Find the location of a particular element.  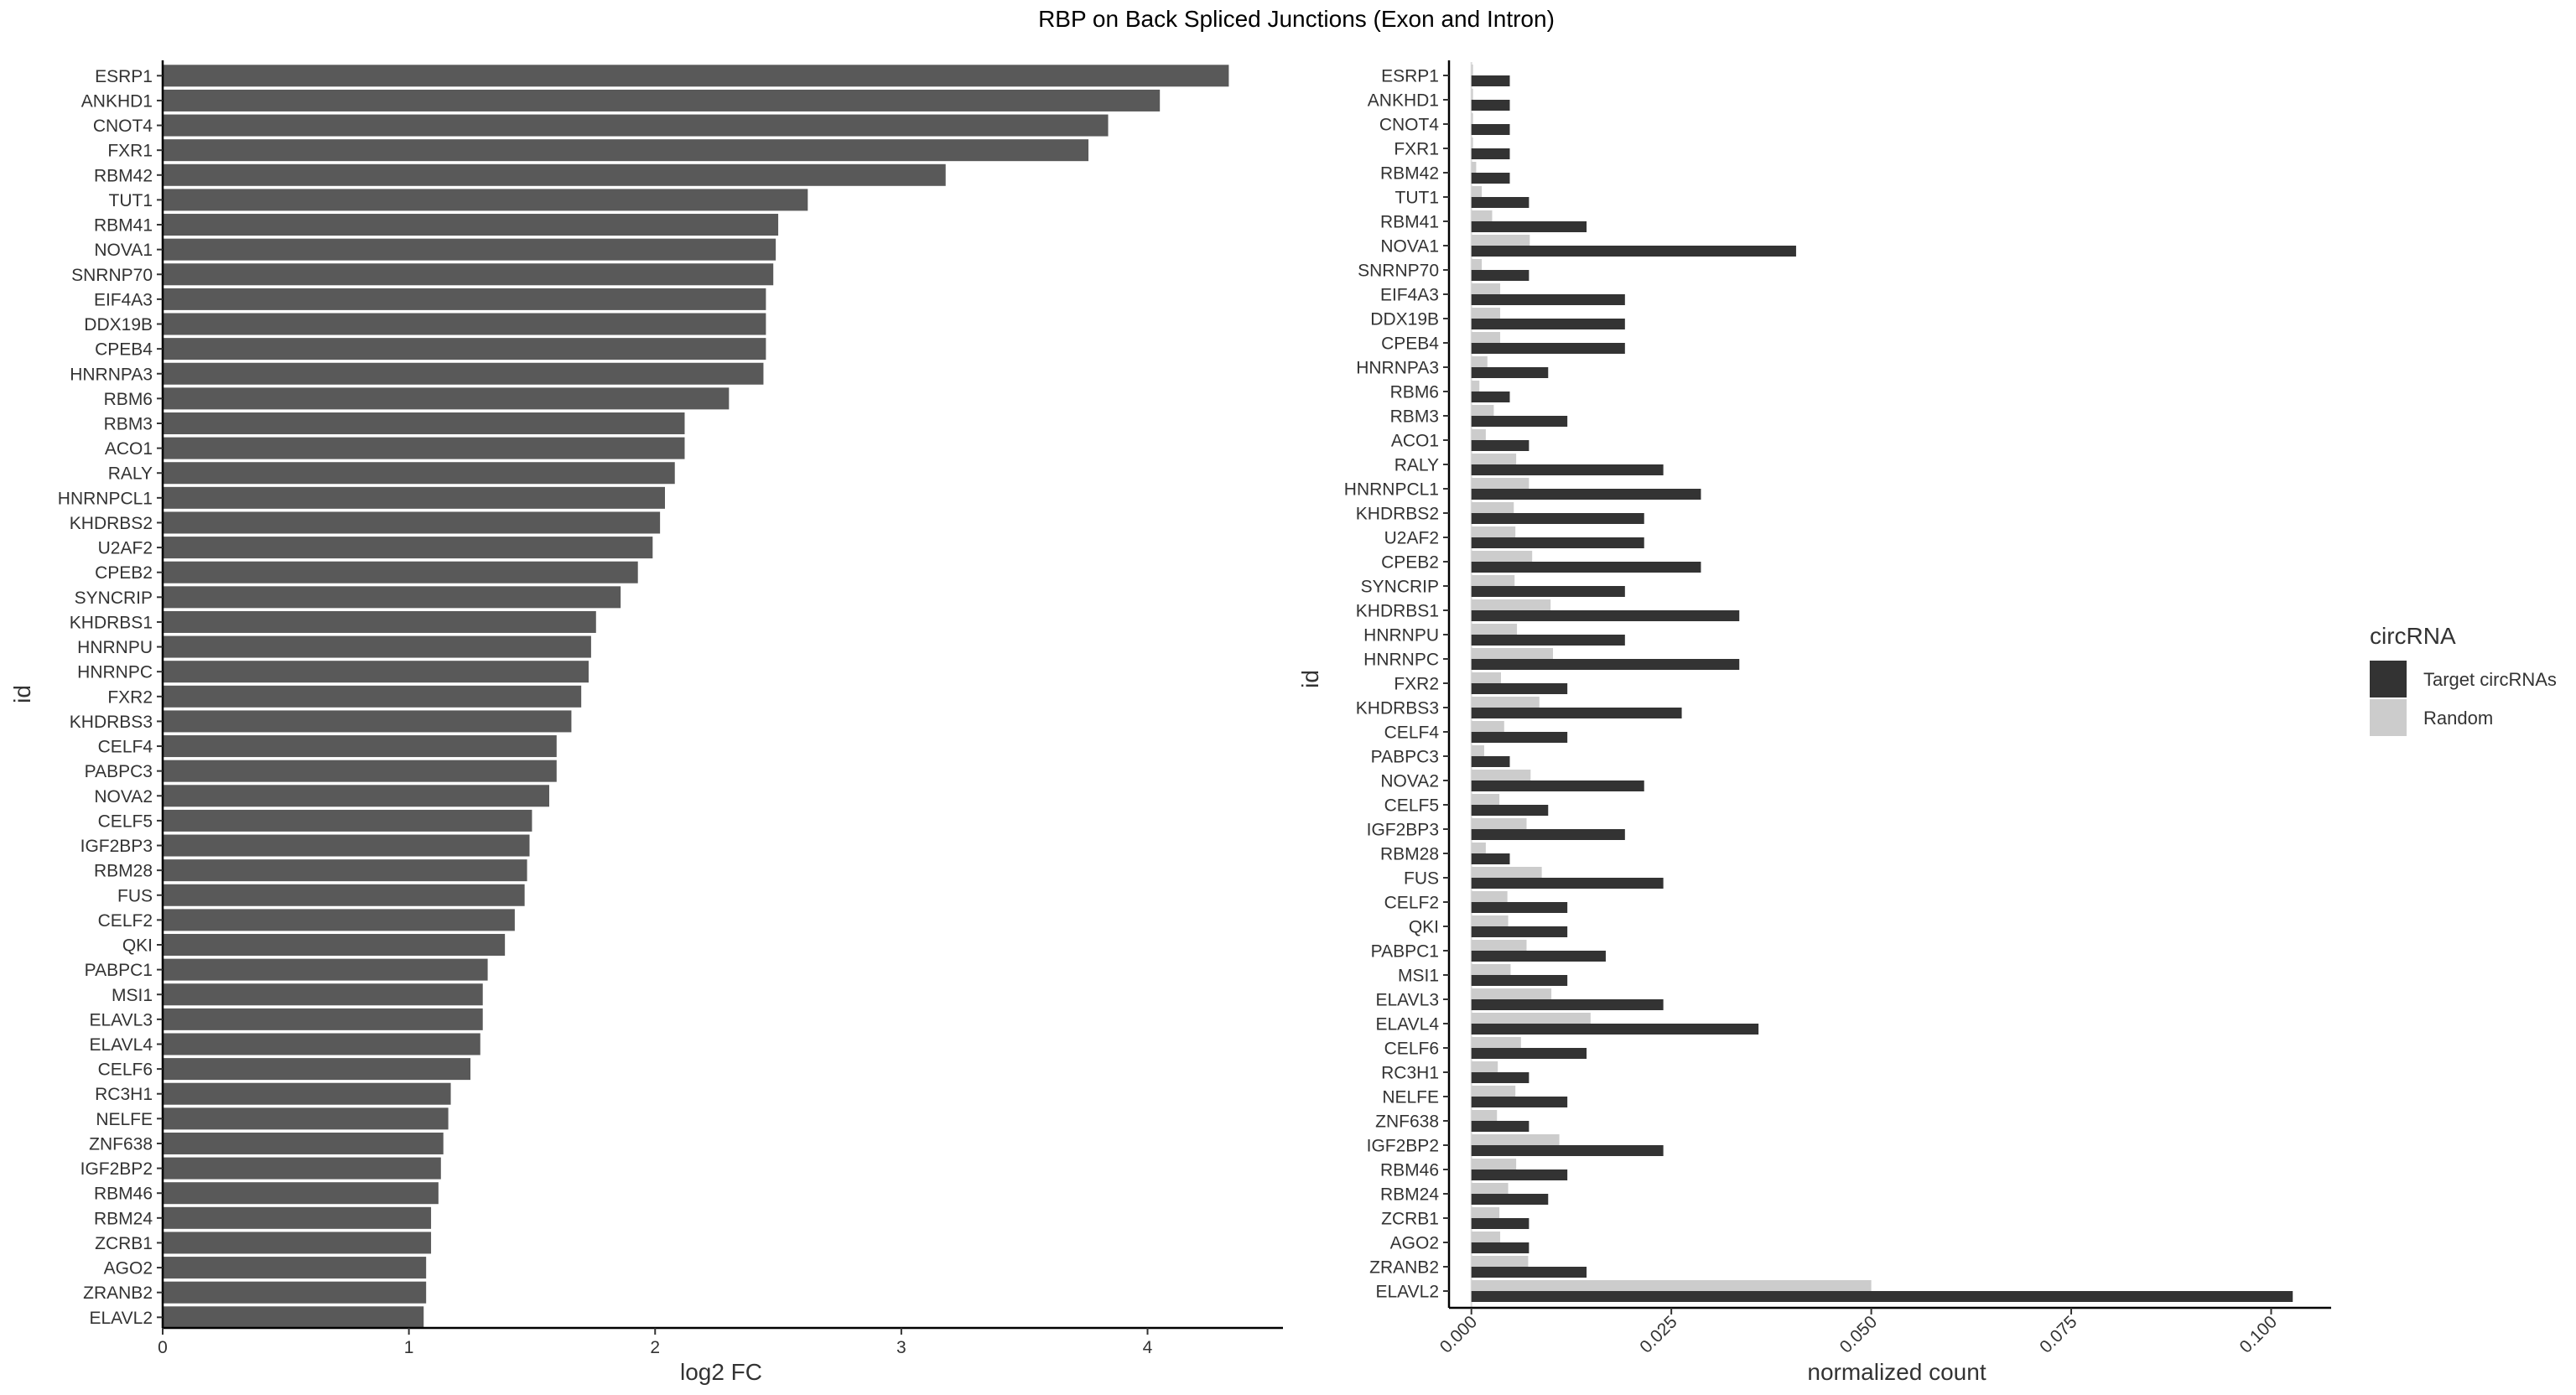

y-tick-label-hnrnpa3: HNRNPA3 is located at coordinates (111, 375).